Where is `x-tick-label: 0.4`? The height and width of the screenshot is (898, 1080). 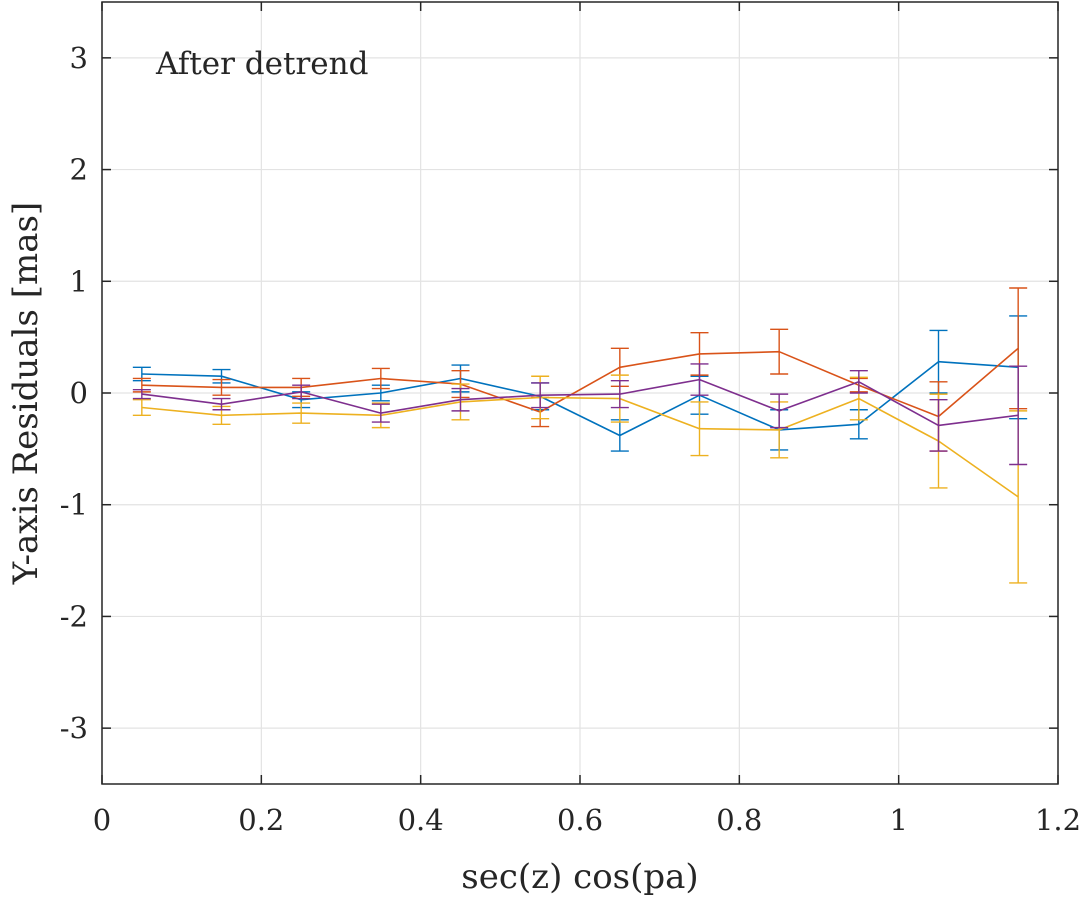 x-tick-label: 0.4 is located at coordinates (421, 820).